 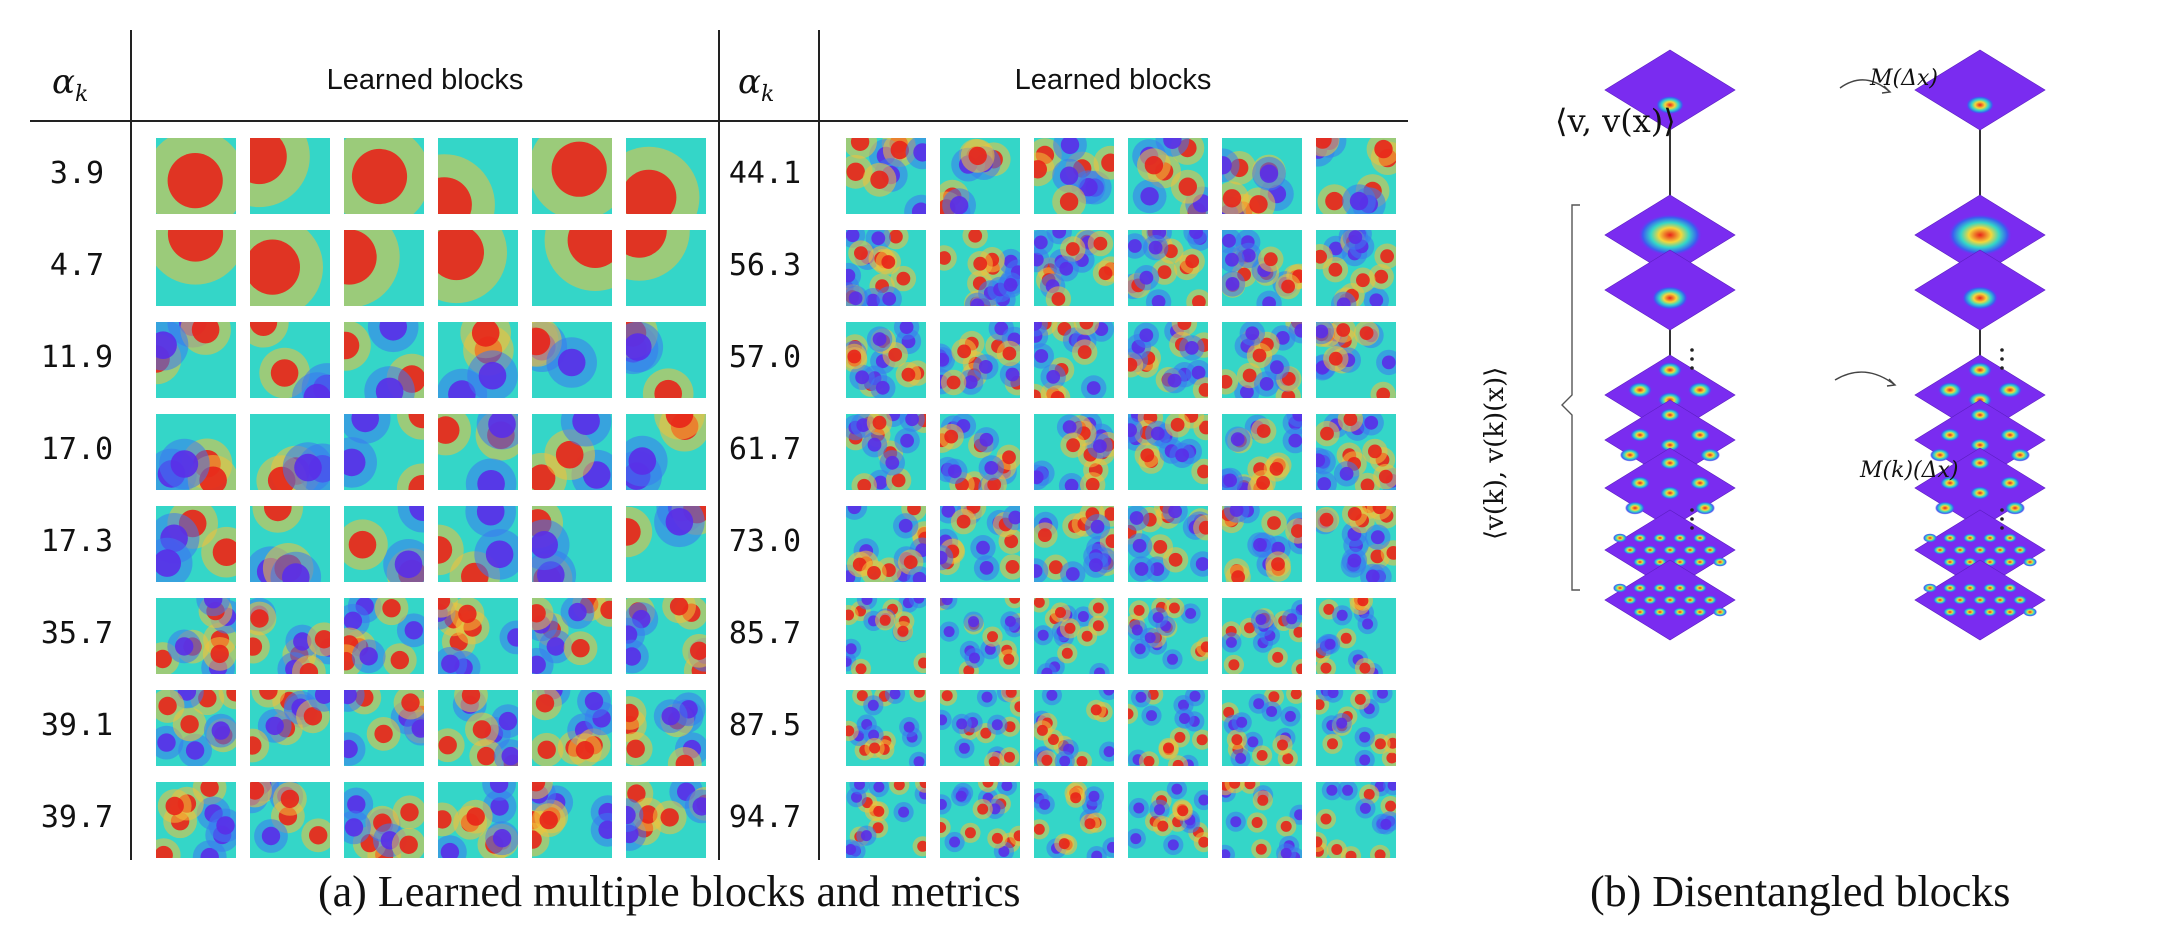 What do you see at coordinates (131, 445) in the screenshot?
I see `table-rule-left` at bounding box center [131, 445].